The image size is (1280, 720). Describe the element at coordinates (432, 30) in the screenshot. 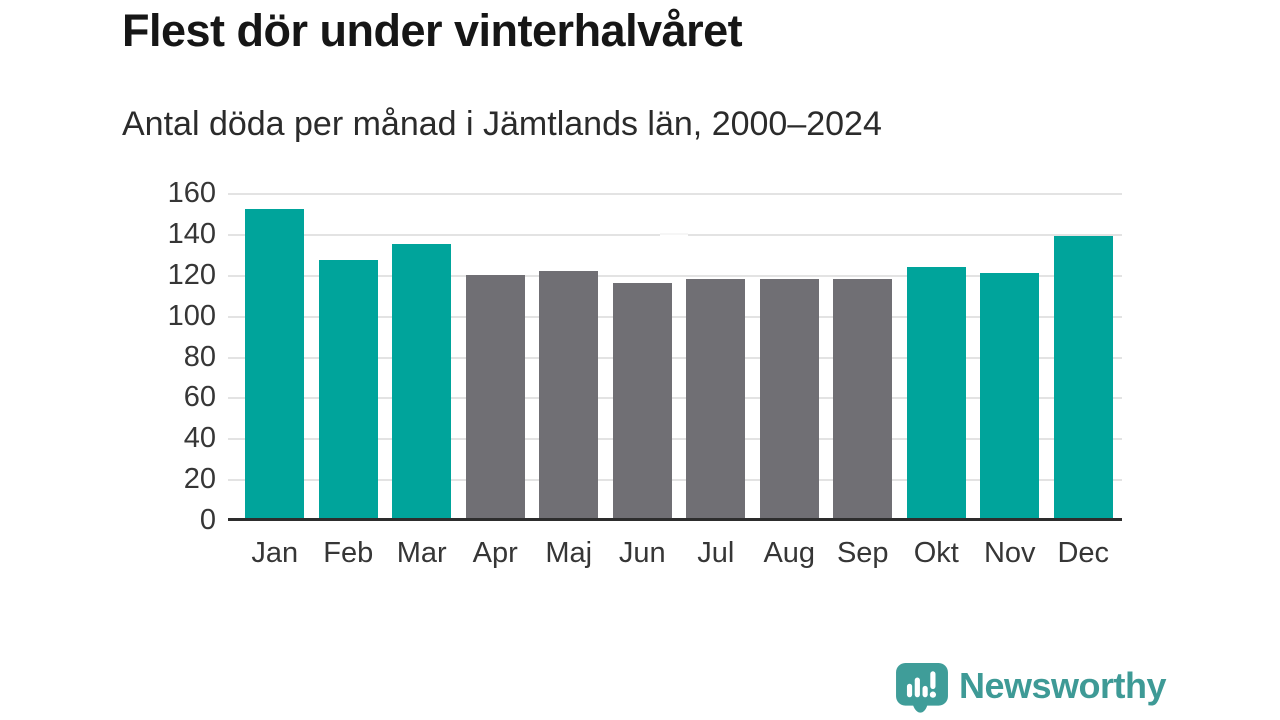

I see `chart-title: Flest dör under vinterhalvåret` at that location.